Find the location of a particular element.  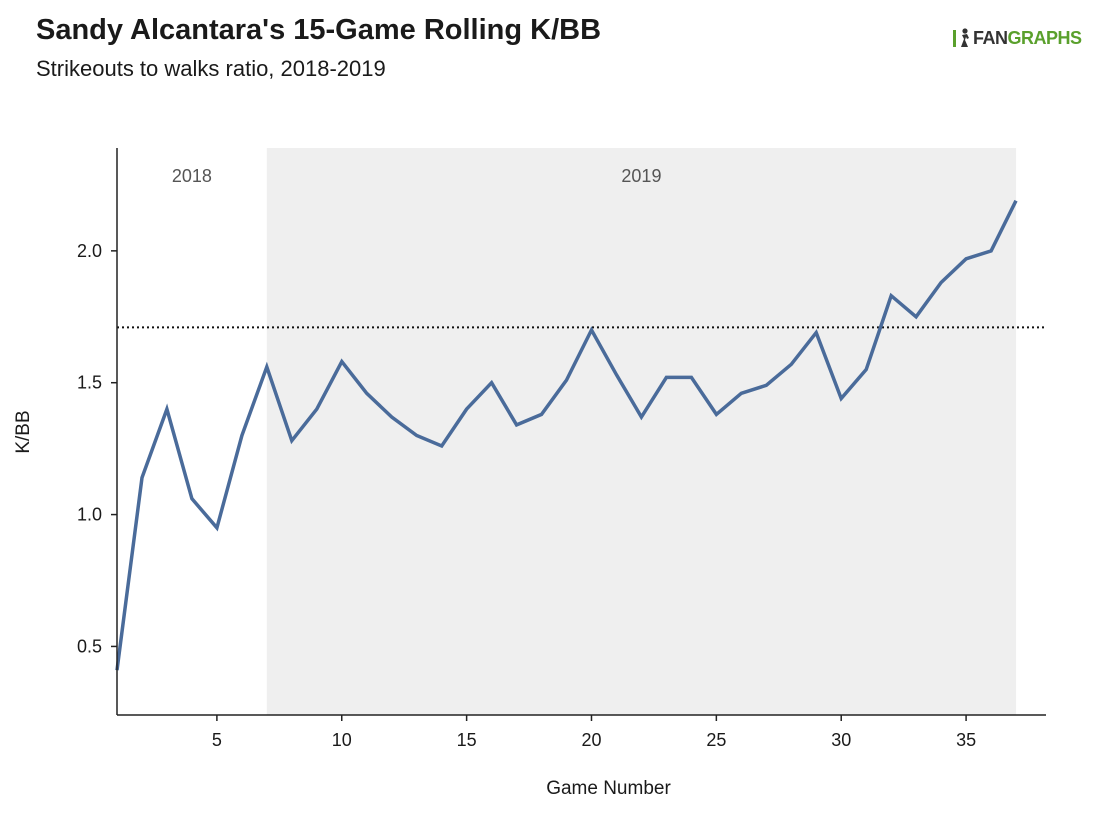

x-tick-label: 5 is located at coordinates (217, 740).